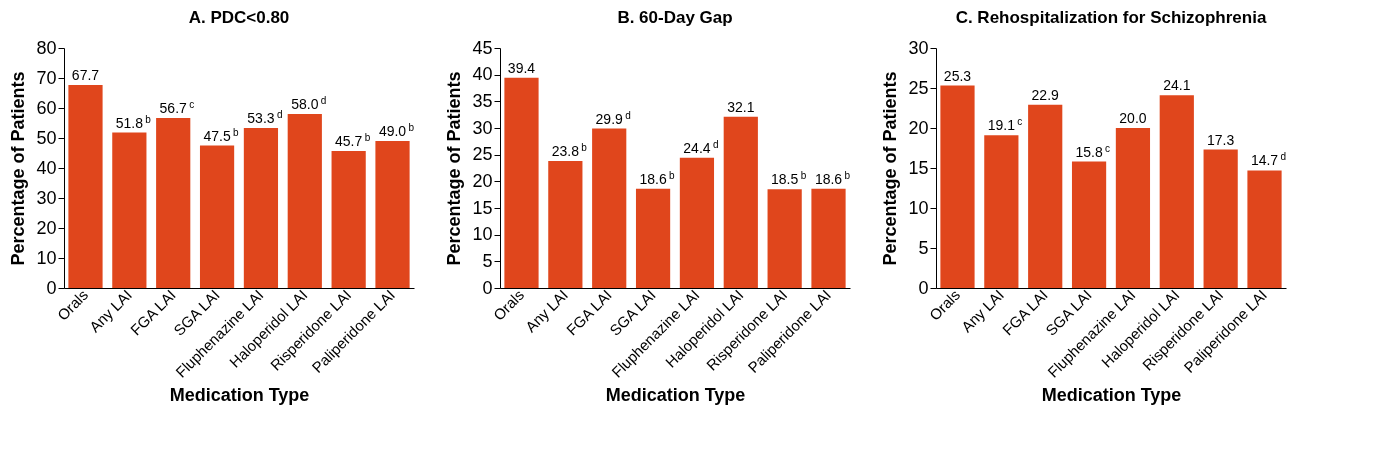  What do you see at coordinates (741, 106) in the screenshot?
I see `data-label: 32.1` at bounding box center [741, 106].